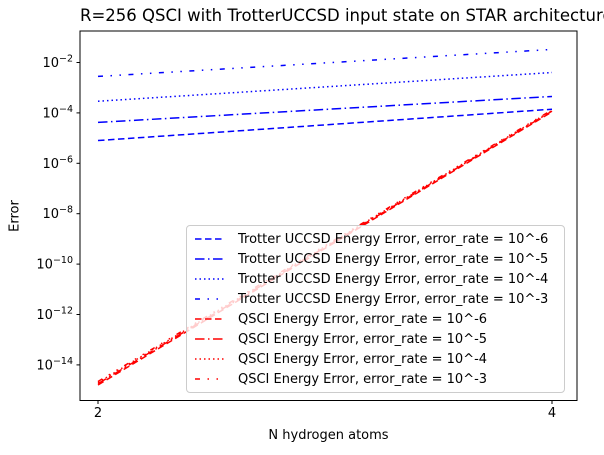 The width and height of the screenshot is (604, 455). What do you see at coordinates (98, 413) in the screenshot?
I see `x-tick-label: 2` at bounding box center [98, 413].